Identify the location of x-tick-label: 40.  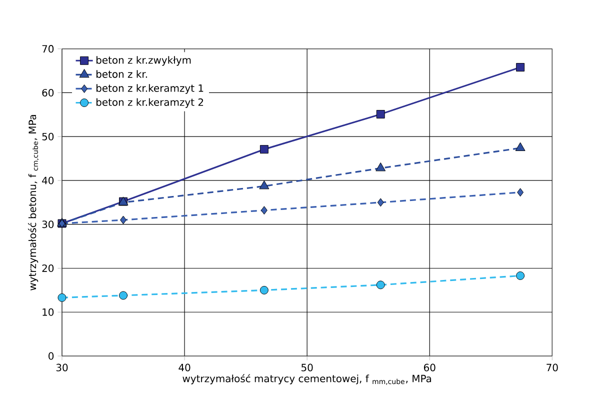
(184, 368).